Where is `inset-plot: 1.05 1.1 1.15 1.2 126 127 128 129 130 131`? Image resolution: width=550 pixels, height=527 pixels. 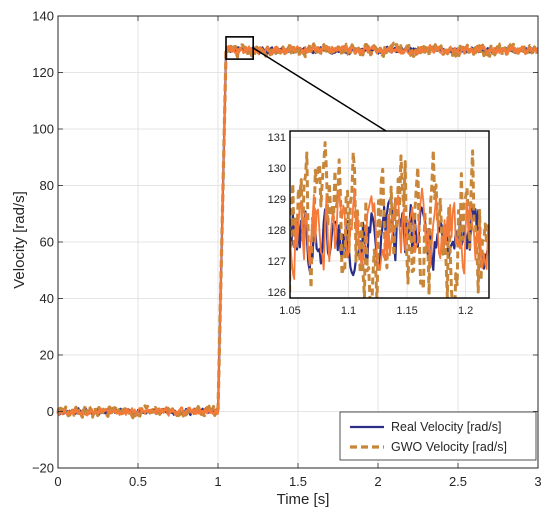 inset-plot: 1.05 1.1 1.15 1.2 126 127 128 129 130 131 is located at coordinates (379, 223).